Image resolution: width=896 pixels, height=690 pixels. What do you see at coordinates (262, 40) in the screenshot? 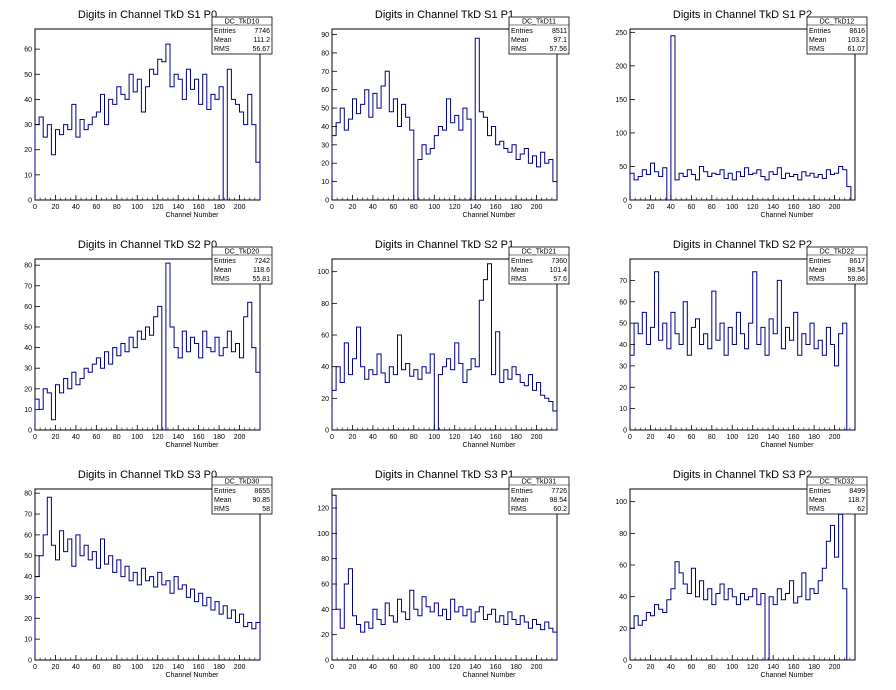
I see `stats-value: 111.2` at bounding box center [262, 40].